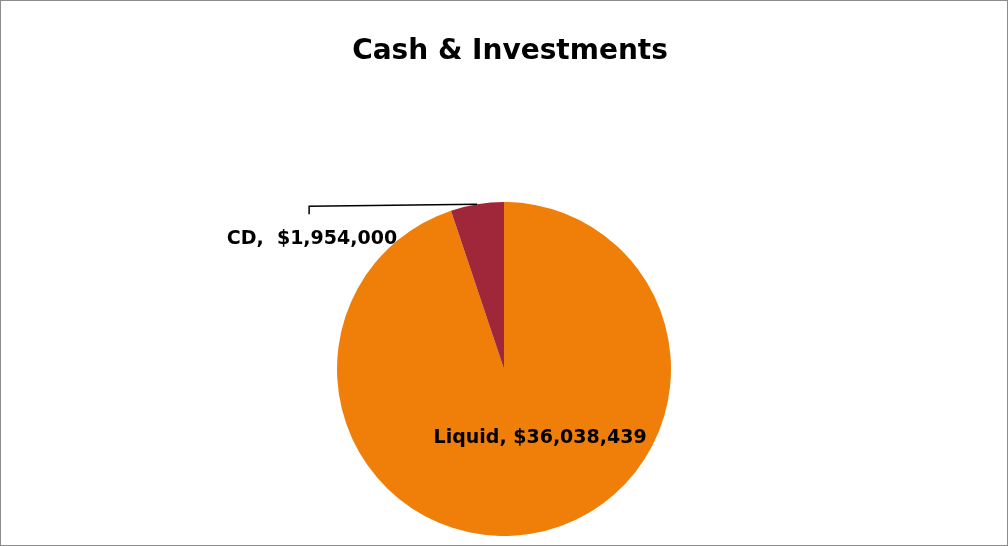  What do you see at coordinates (510, 49) in the screenshot?
I see `chart-title: Cash & Investments` at bounding box center [510, 49].